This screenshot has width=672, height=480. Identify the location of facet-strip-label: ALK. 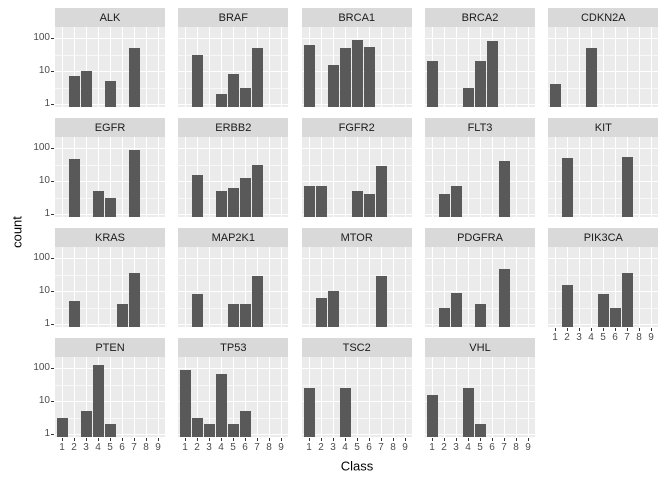
(110, 17).